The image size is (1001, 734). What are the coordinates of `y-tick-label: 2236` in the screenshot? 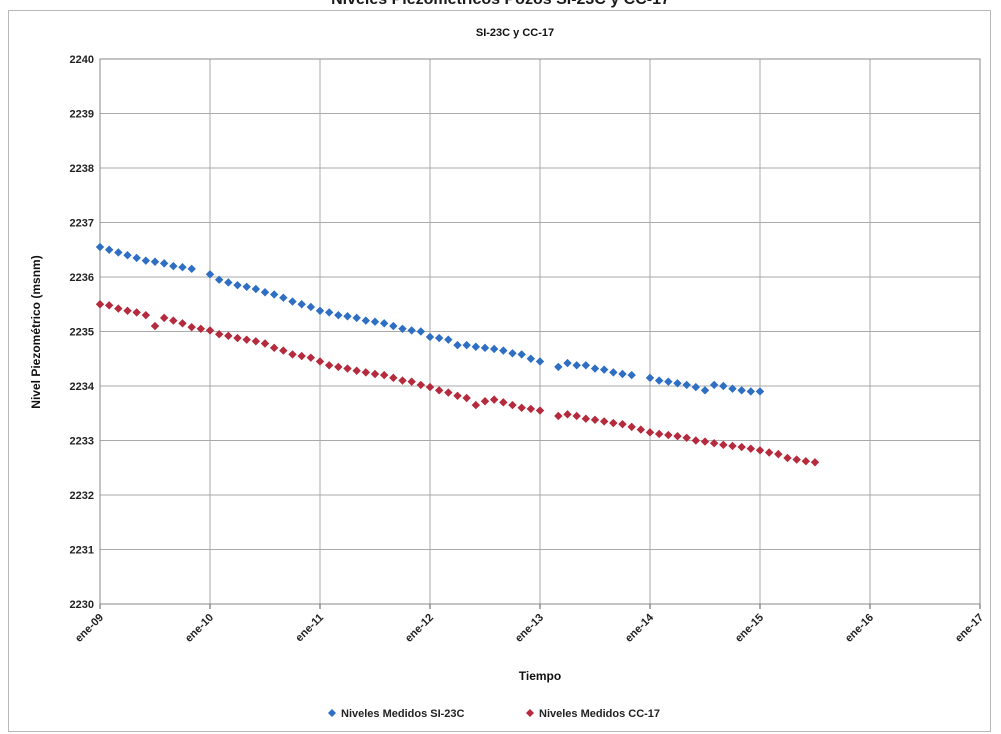 It's located at (82, 278).